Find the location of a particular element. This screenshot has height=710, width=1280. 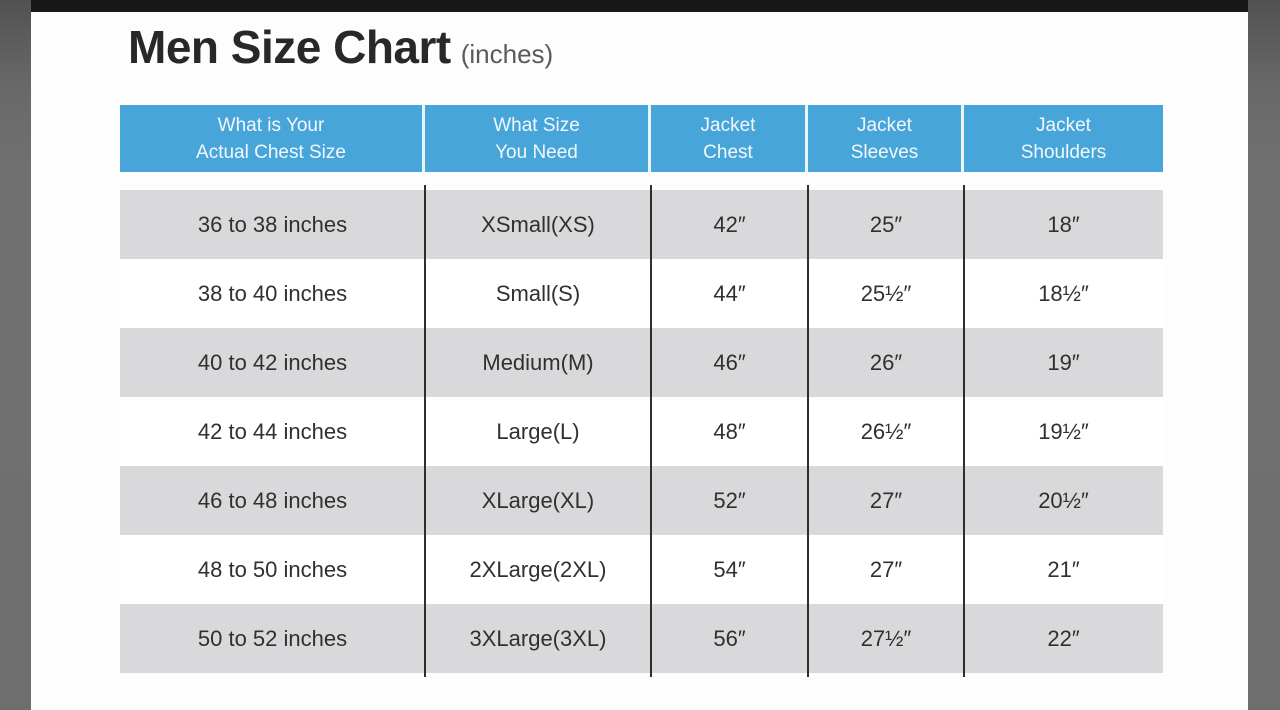

table-cell: Small(S) is located at coordinates (538, 293).